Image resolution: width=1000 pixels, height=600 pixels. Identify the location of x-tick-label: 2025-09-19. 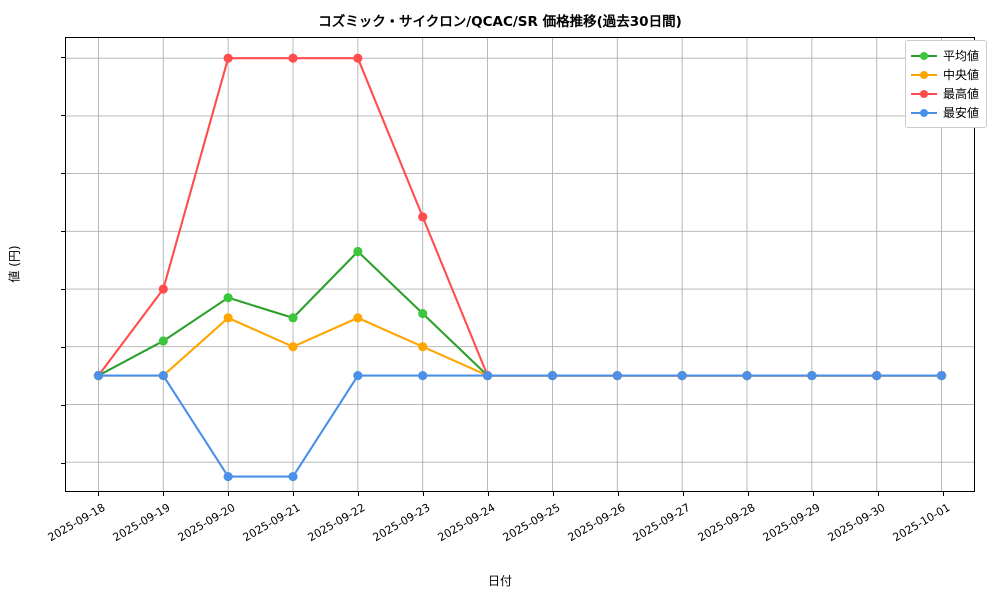
(141, 523).